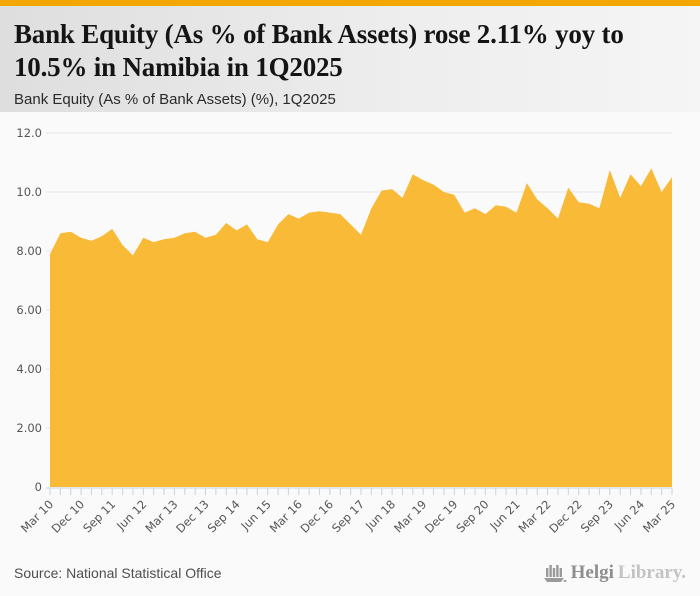  I want to click on x-tick-label: Sep 20, so click(472, 516).